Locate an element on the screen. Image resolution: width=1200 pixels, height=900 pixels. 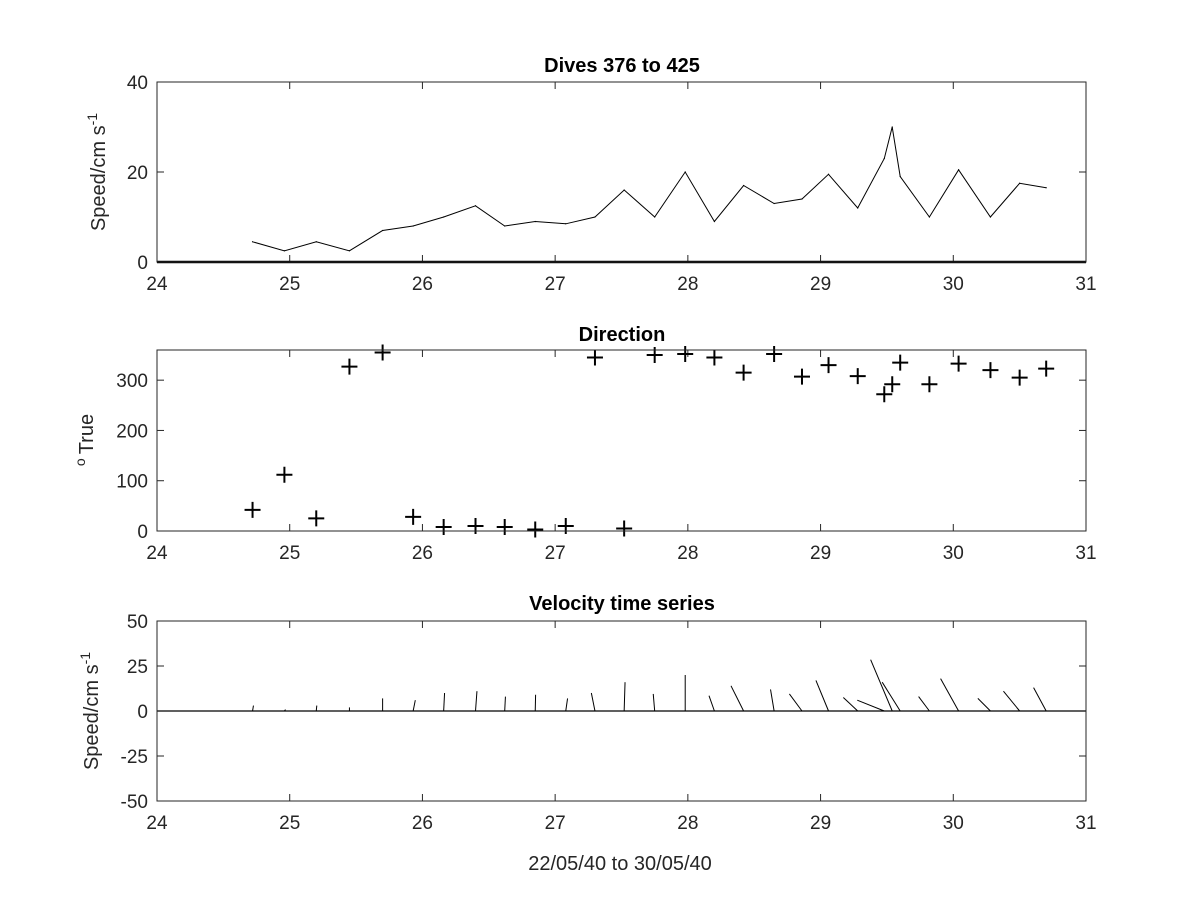
speed-panel-title: Dives 376 to 425 is located at coordinates (622, 66).